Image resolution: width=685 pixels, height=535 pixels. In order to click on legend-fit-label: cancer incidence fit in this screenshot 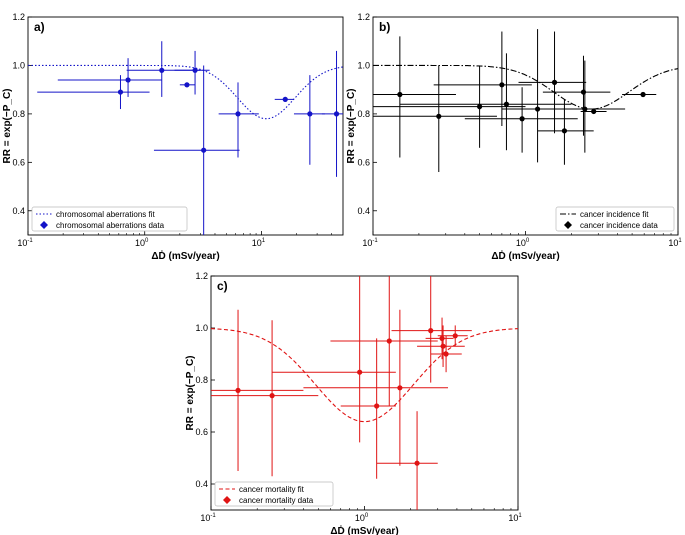, I will do `click(614, 214)`.